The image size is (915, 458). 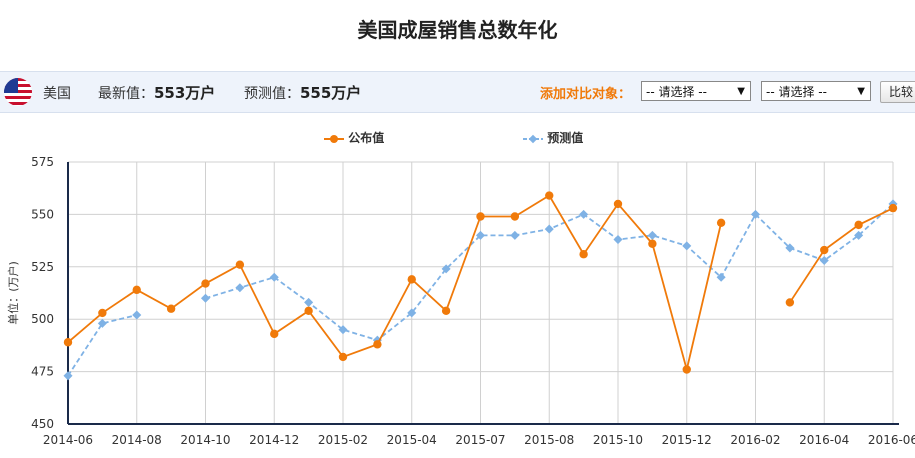 I want to click on x-tick-label: 2014-12, so click(x=274, y=440).